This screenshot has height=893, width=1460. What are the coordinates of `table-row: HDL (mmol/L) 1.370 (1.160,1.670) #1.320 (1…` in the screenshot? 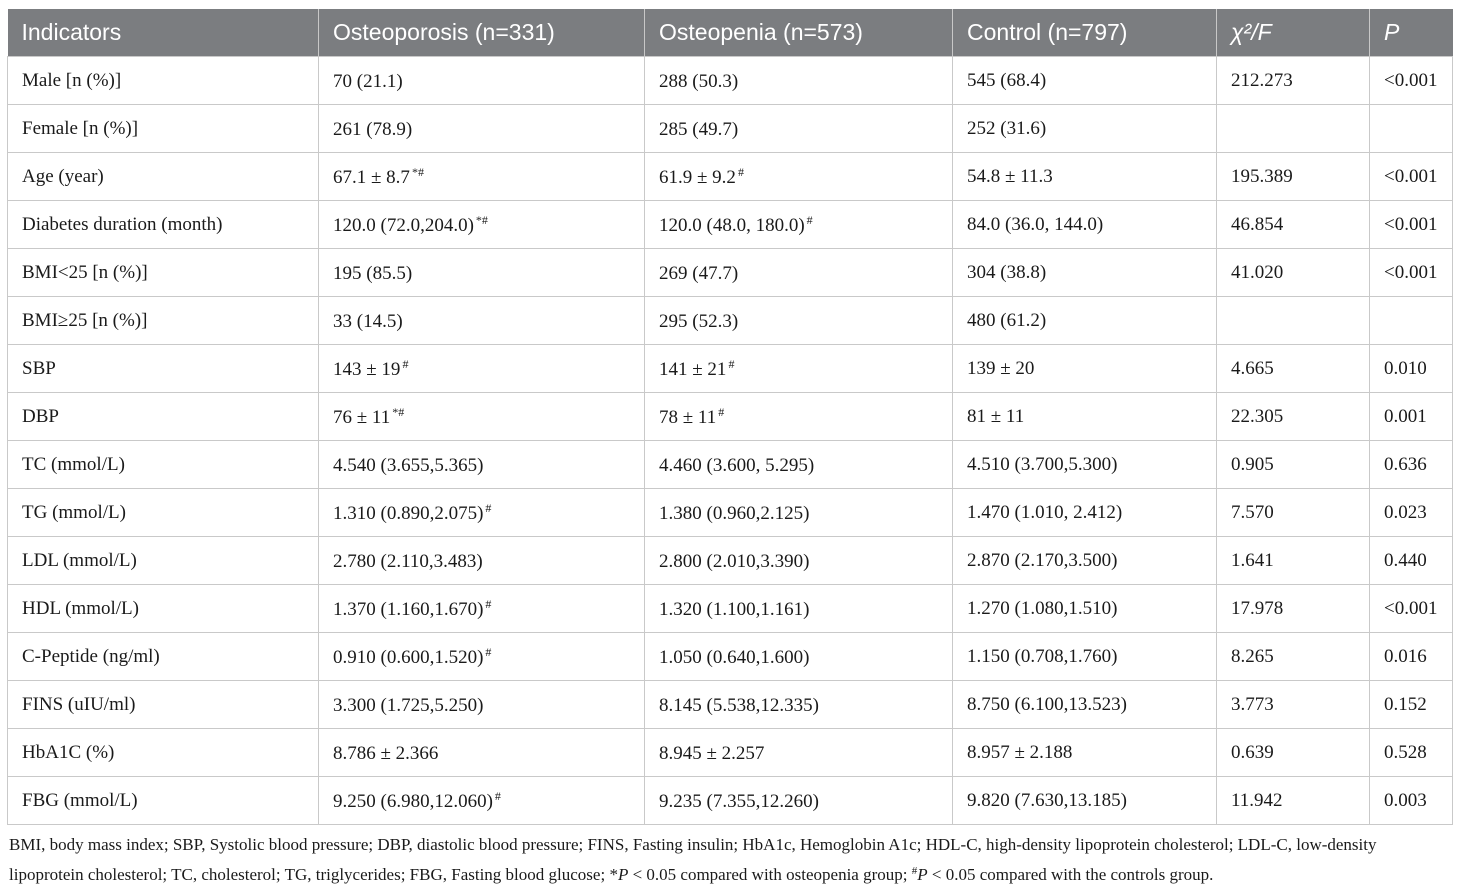 It's located at (730, 608).